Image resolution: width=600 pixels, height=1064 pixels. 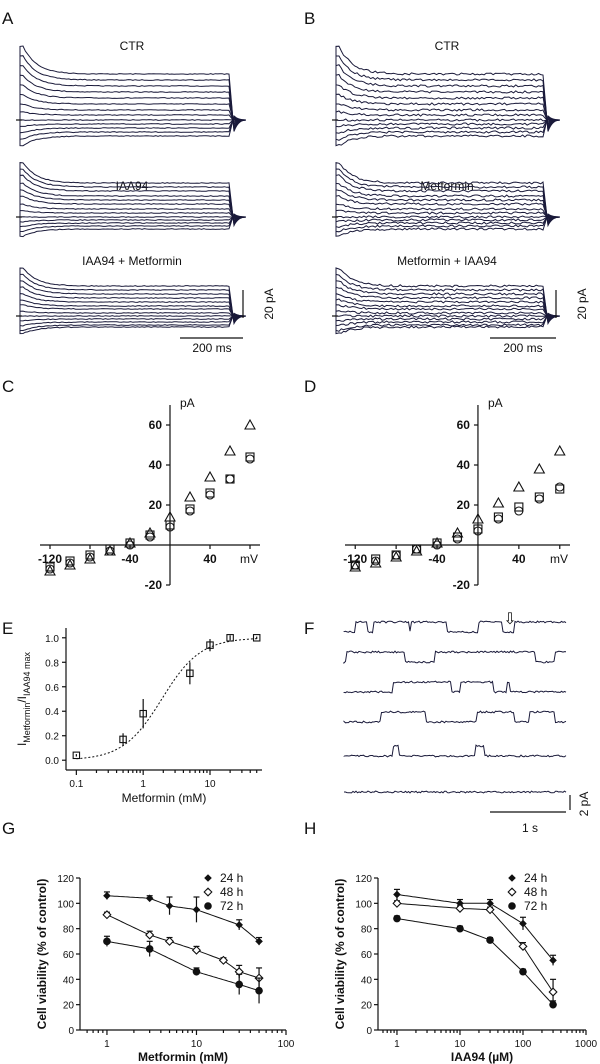 I want to click on y-tick-label: 80, so click(x=367, y=930).